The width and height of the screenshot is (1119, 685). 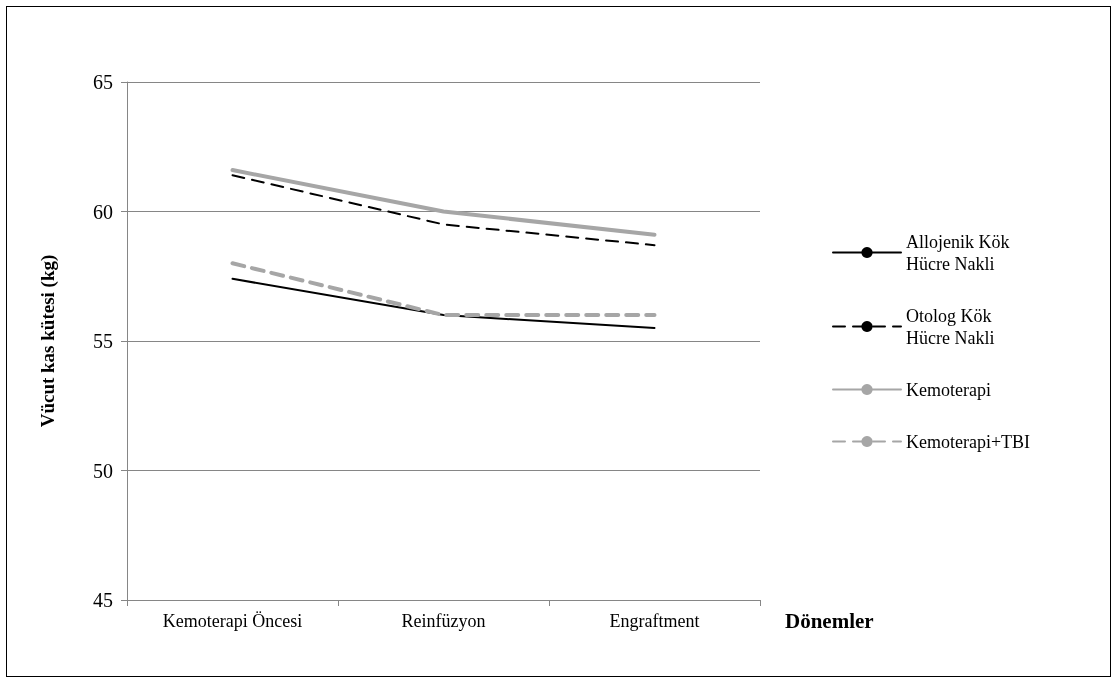 I want to click on y-tick-label: 55, so click(x=103, y=341).